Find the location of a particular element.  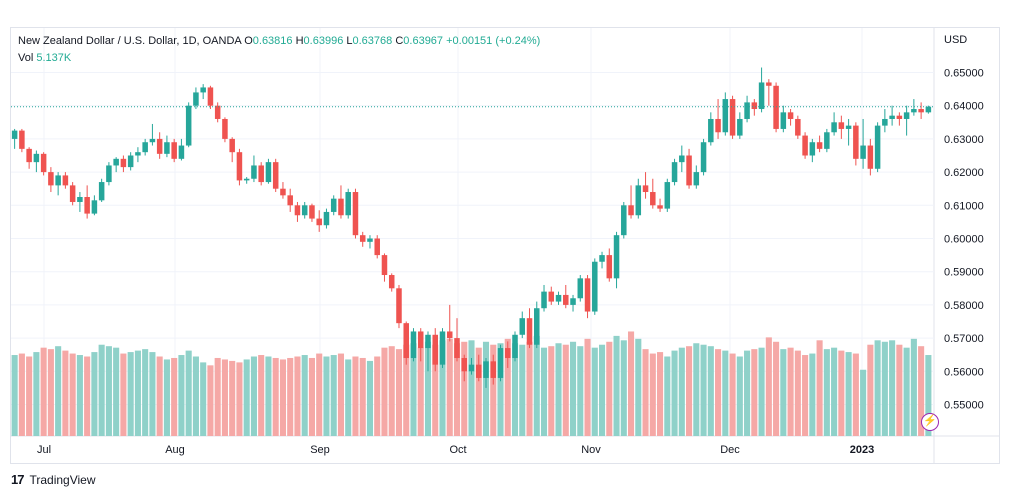

currency-label: USD is located at coordinates (956, 40).